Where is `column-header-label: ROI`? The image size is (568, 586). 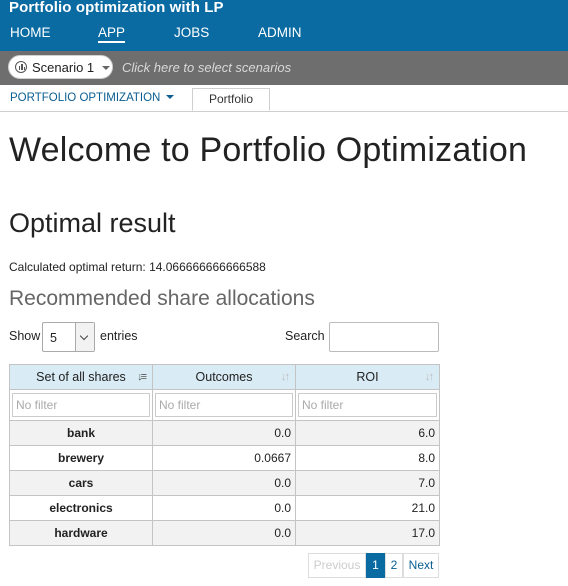
column-header-label: ROI is located at coordinates (367, 377).